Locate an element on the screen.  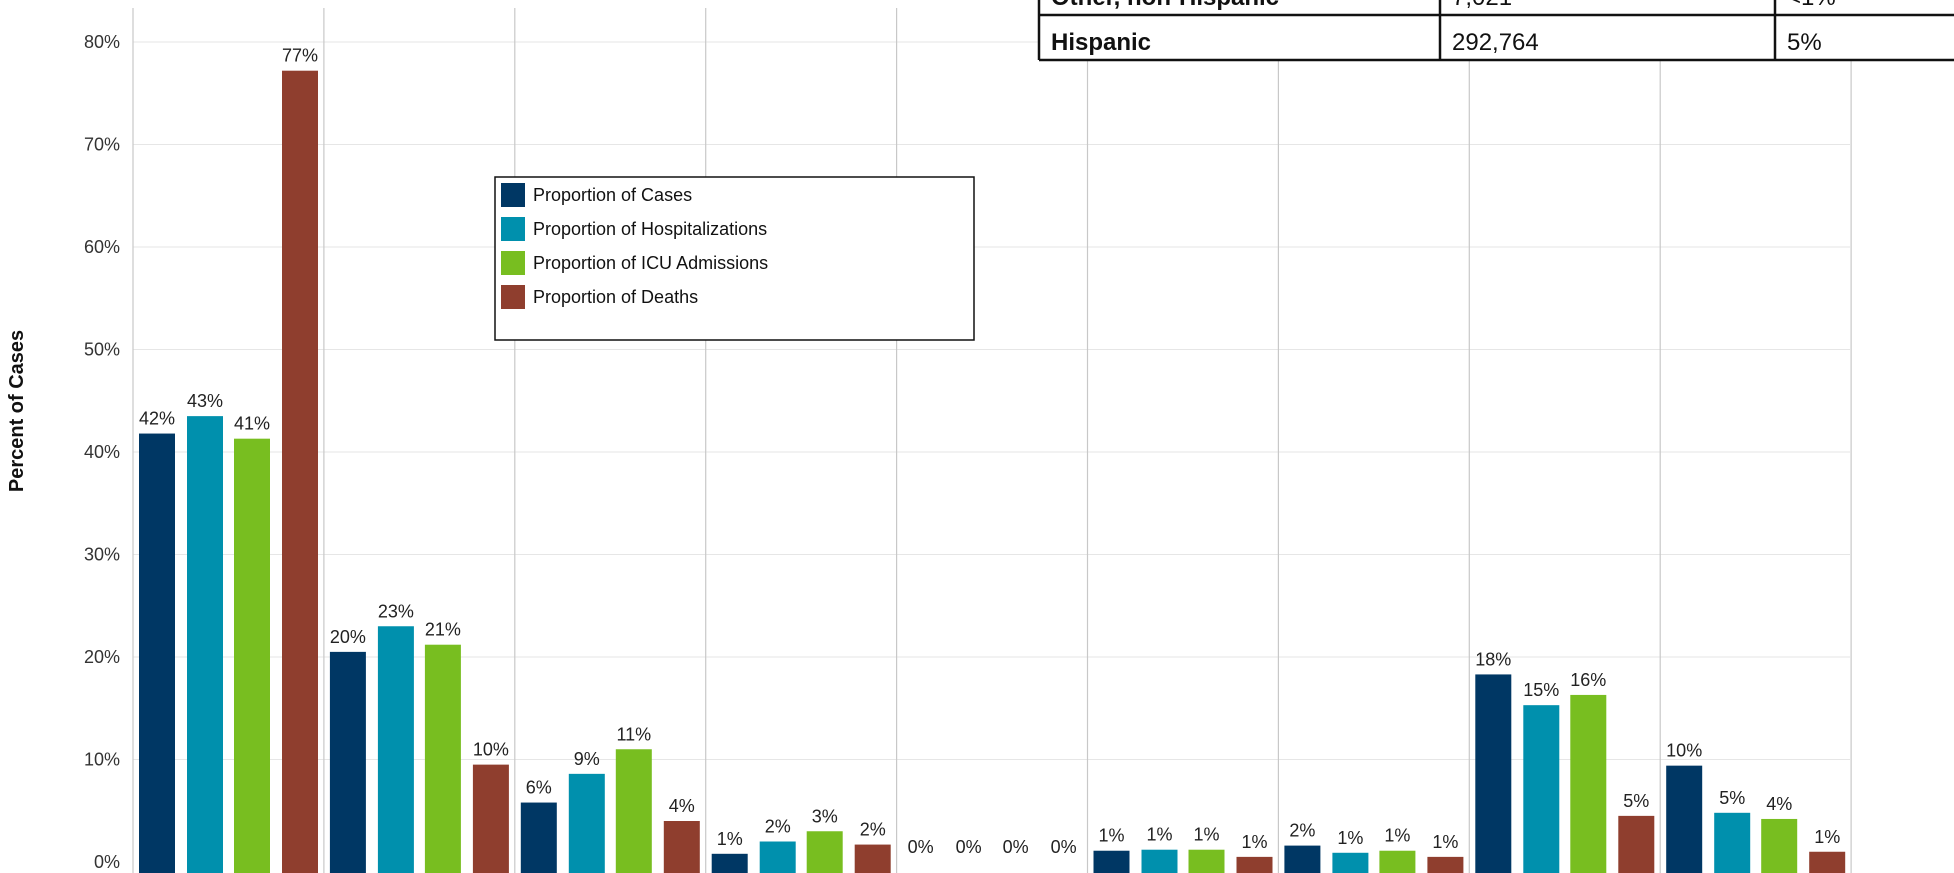
data-label: 43% is located at coordinates (205, 401).